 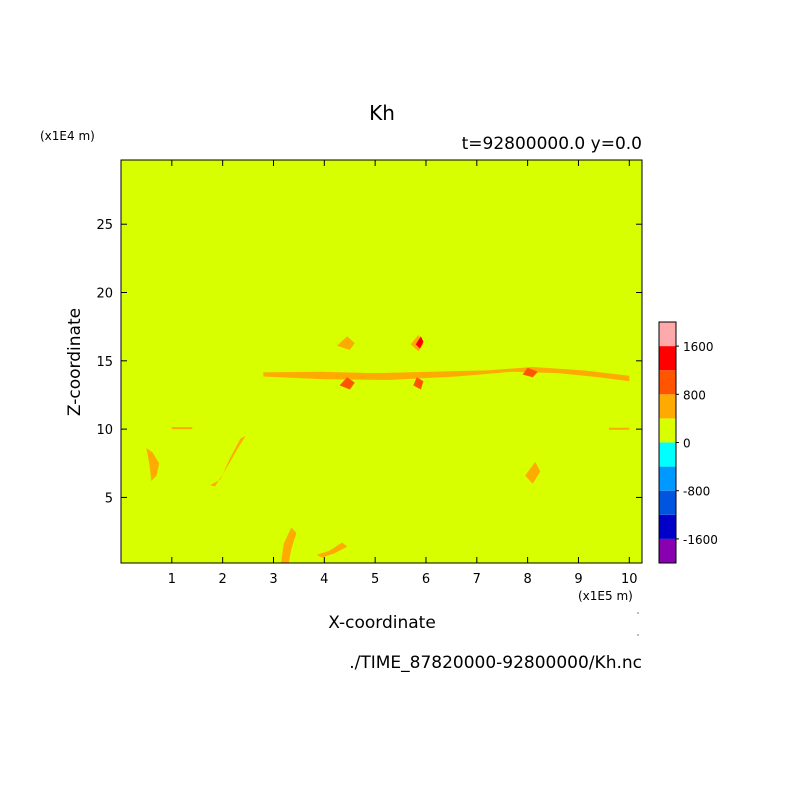 What do you see at coordinates (223, 579) in the screenshot?
I see `x-tick-label: 2` at bounding box center [223, 579].